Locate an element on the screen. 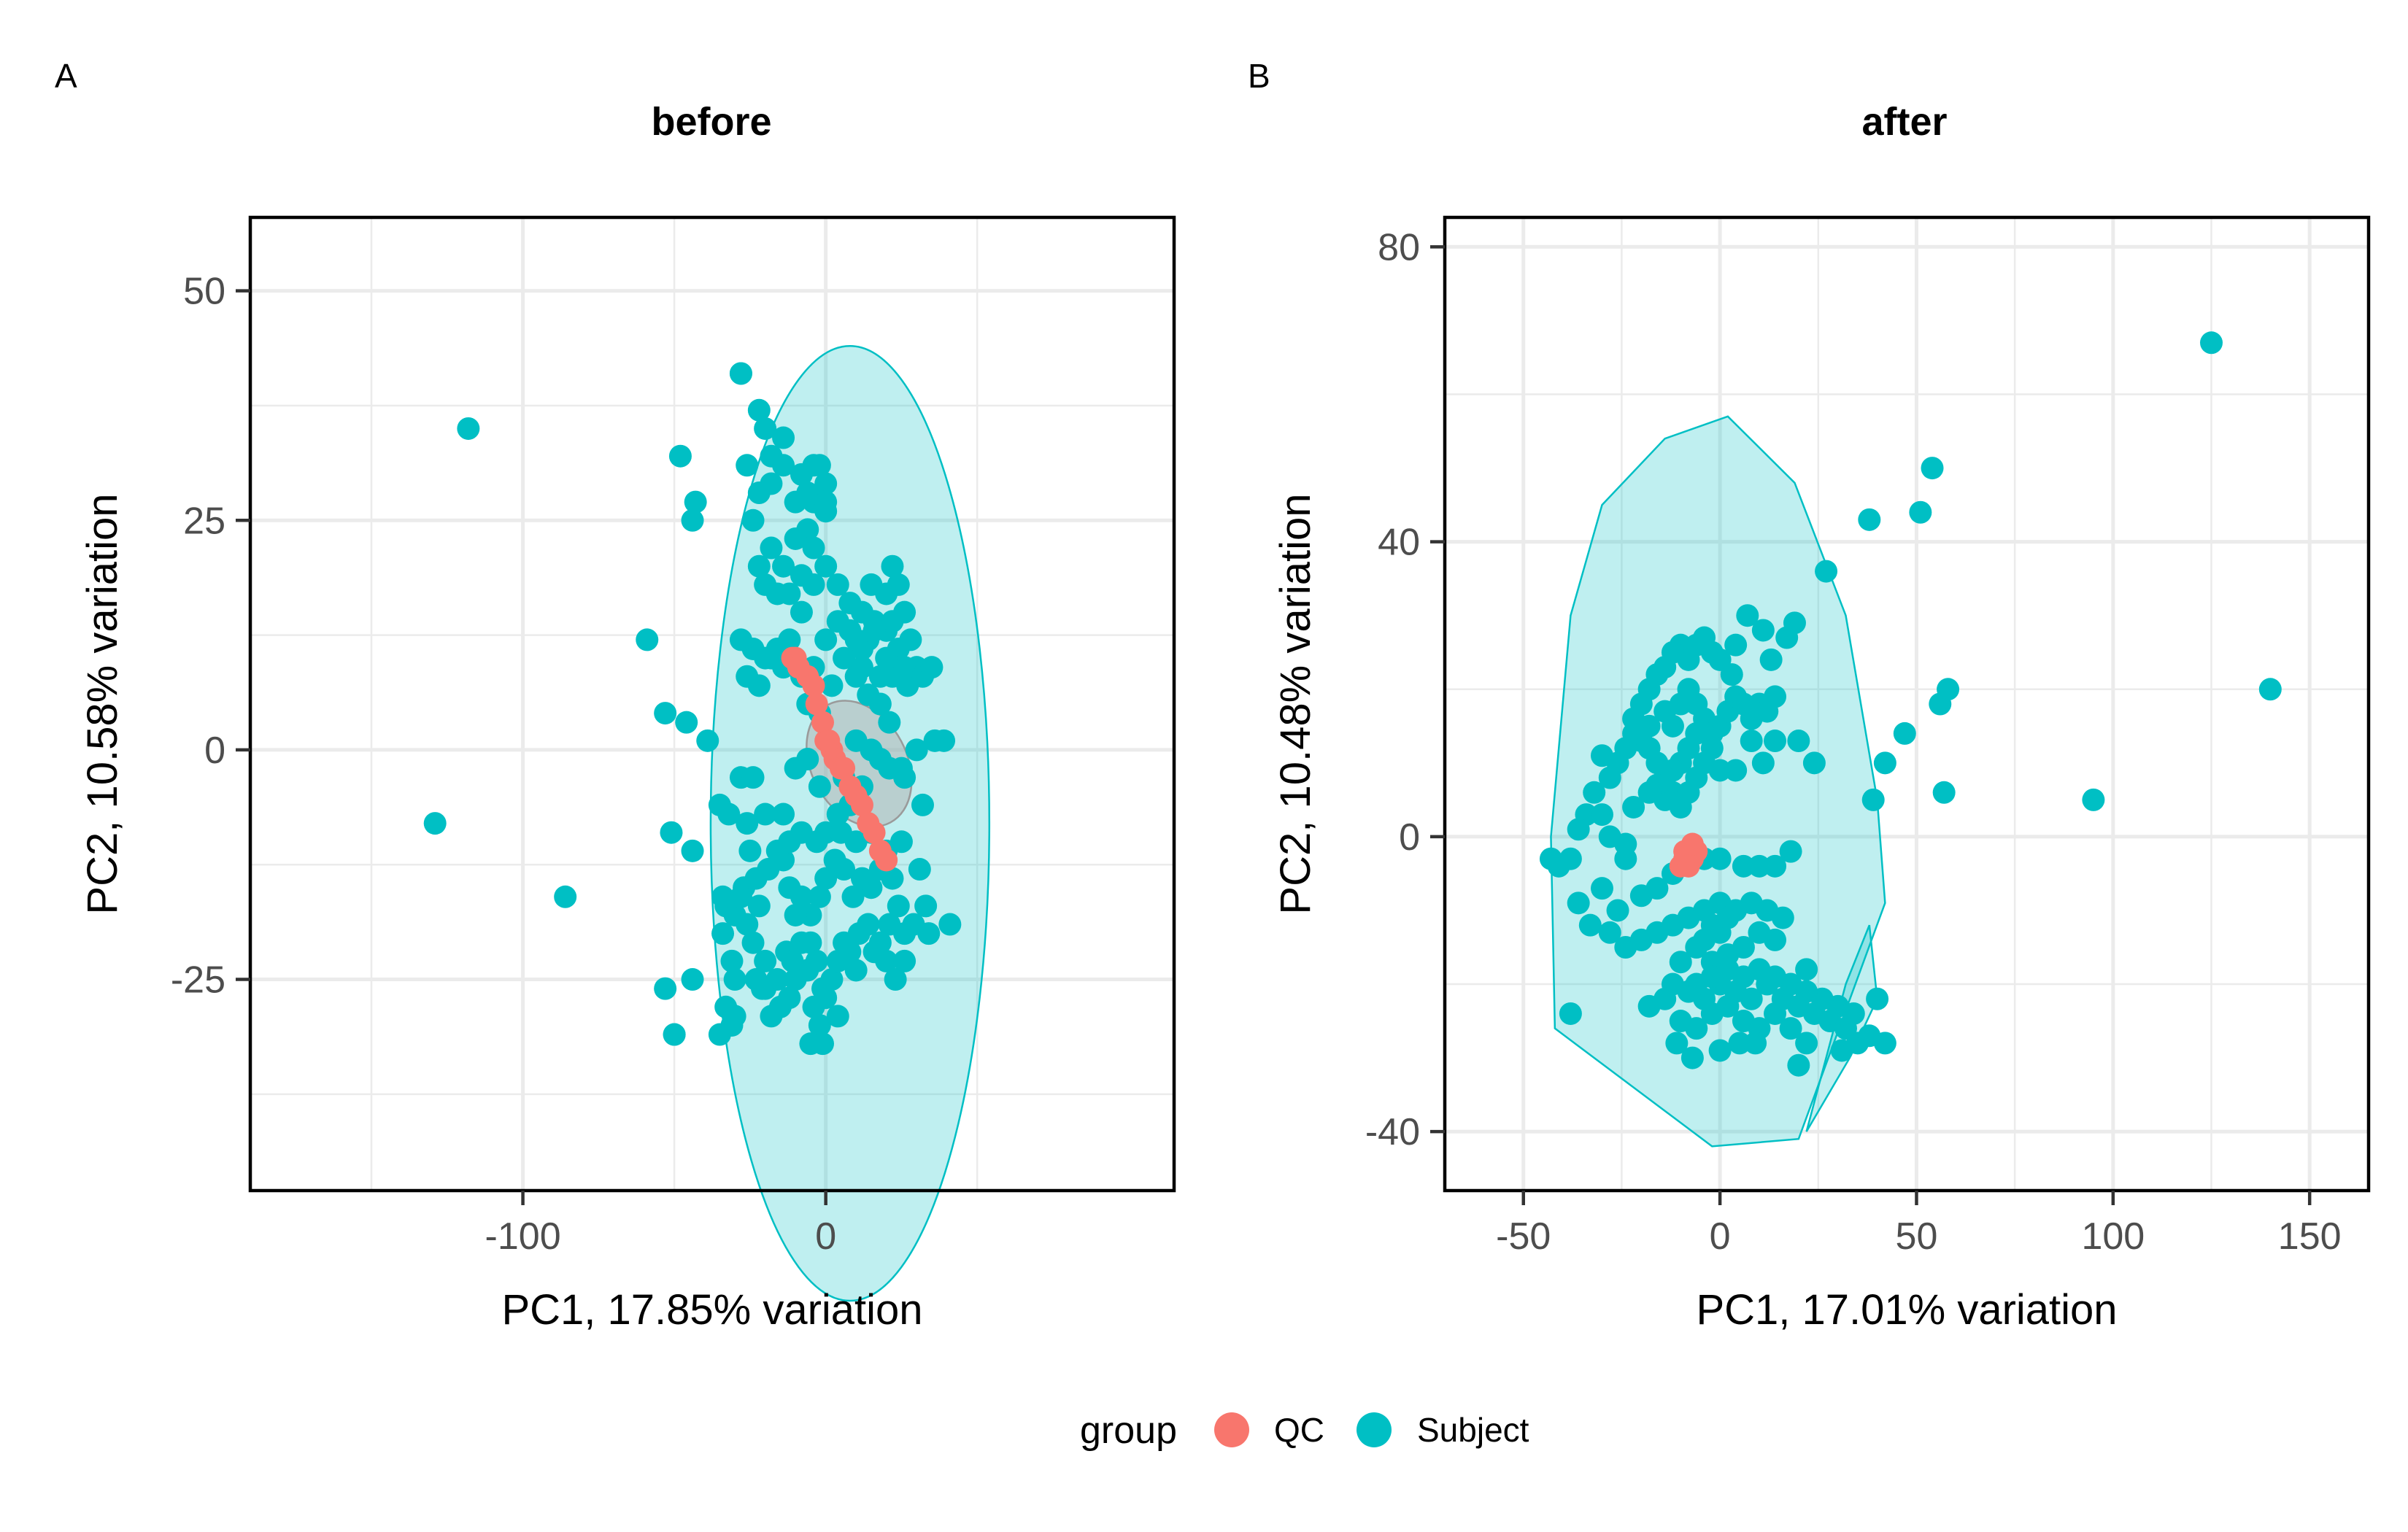 The image size is (2408, 1532). y-tick-label: -40 is located at coordinates (1392, 1132).